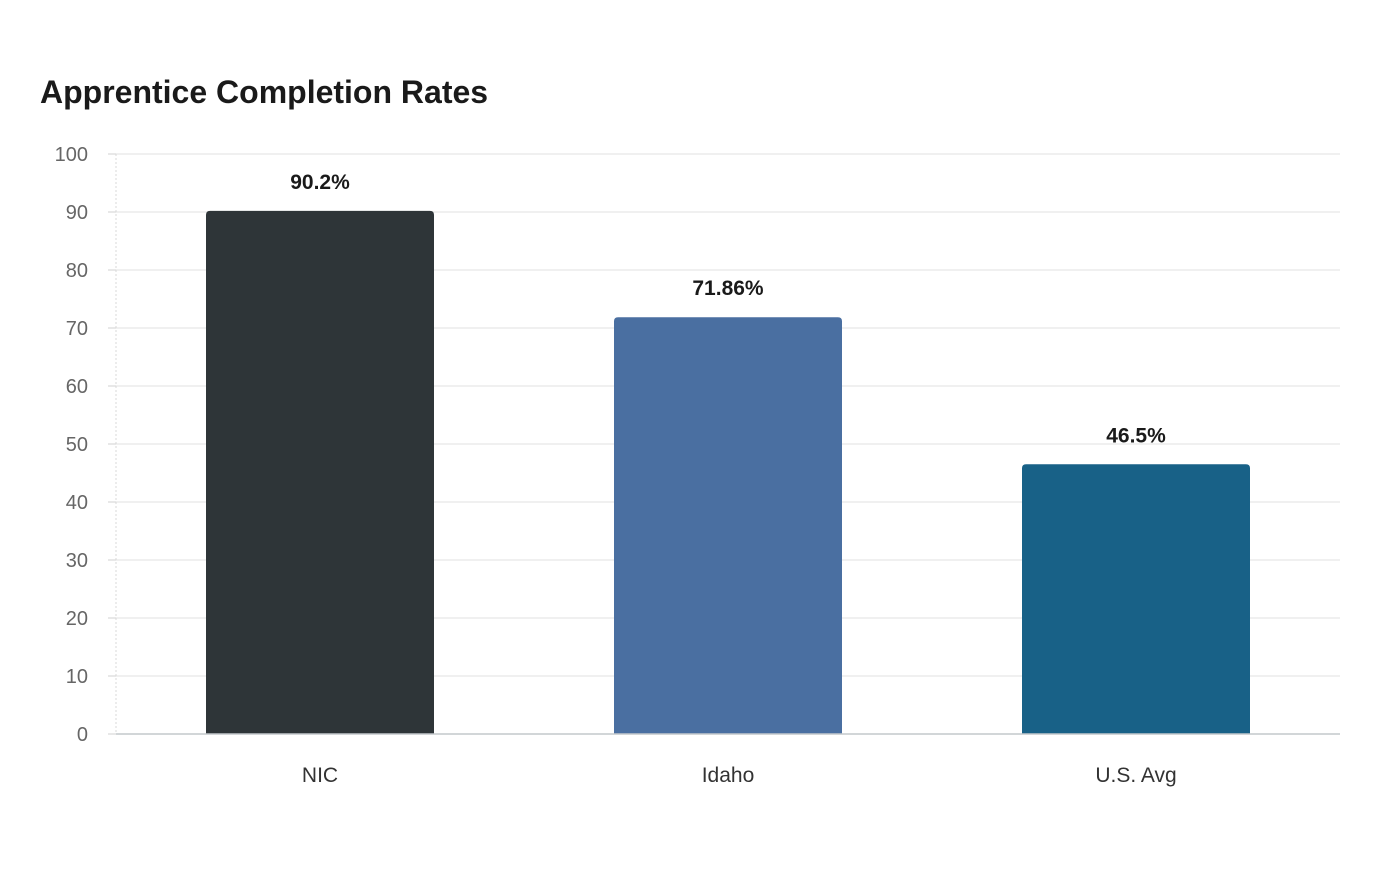 This screenshot has width=1400, height=880. What do you see at coordinates (77, 329) in the screenshot?
I see `y-tick-label: 70` at bounding box center [77, 329].